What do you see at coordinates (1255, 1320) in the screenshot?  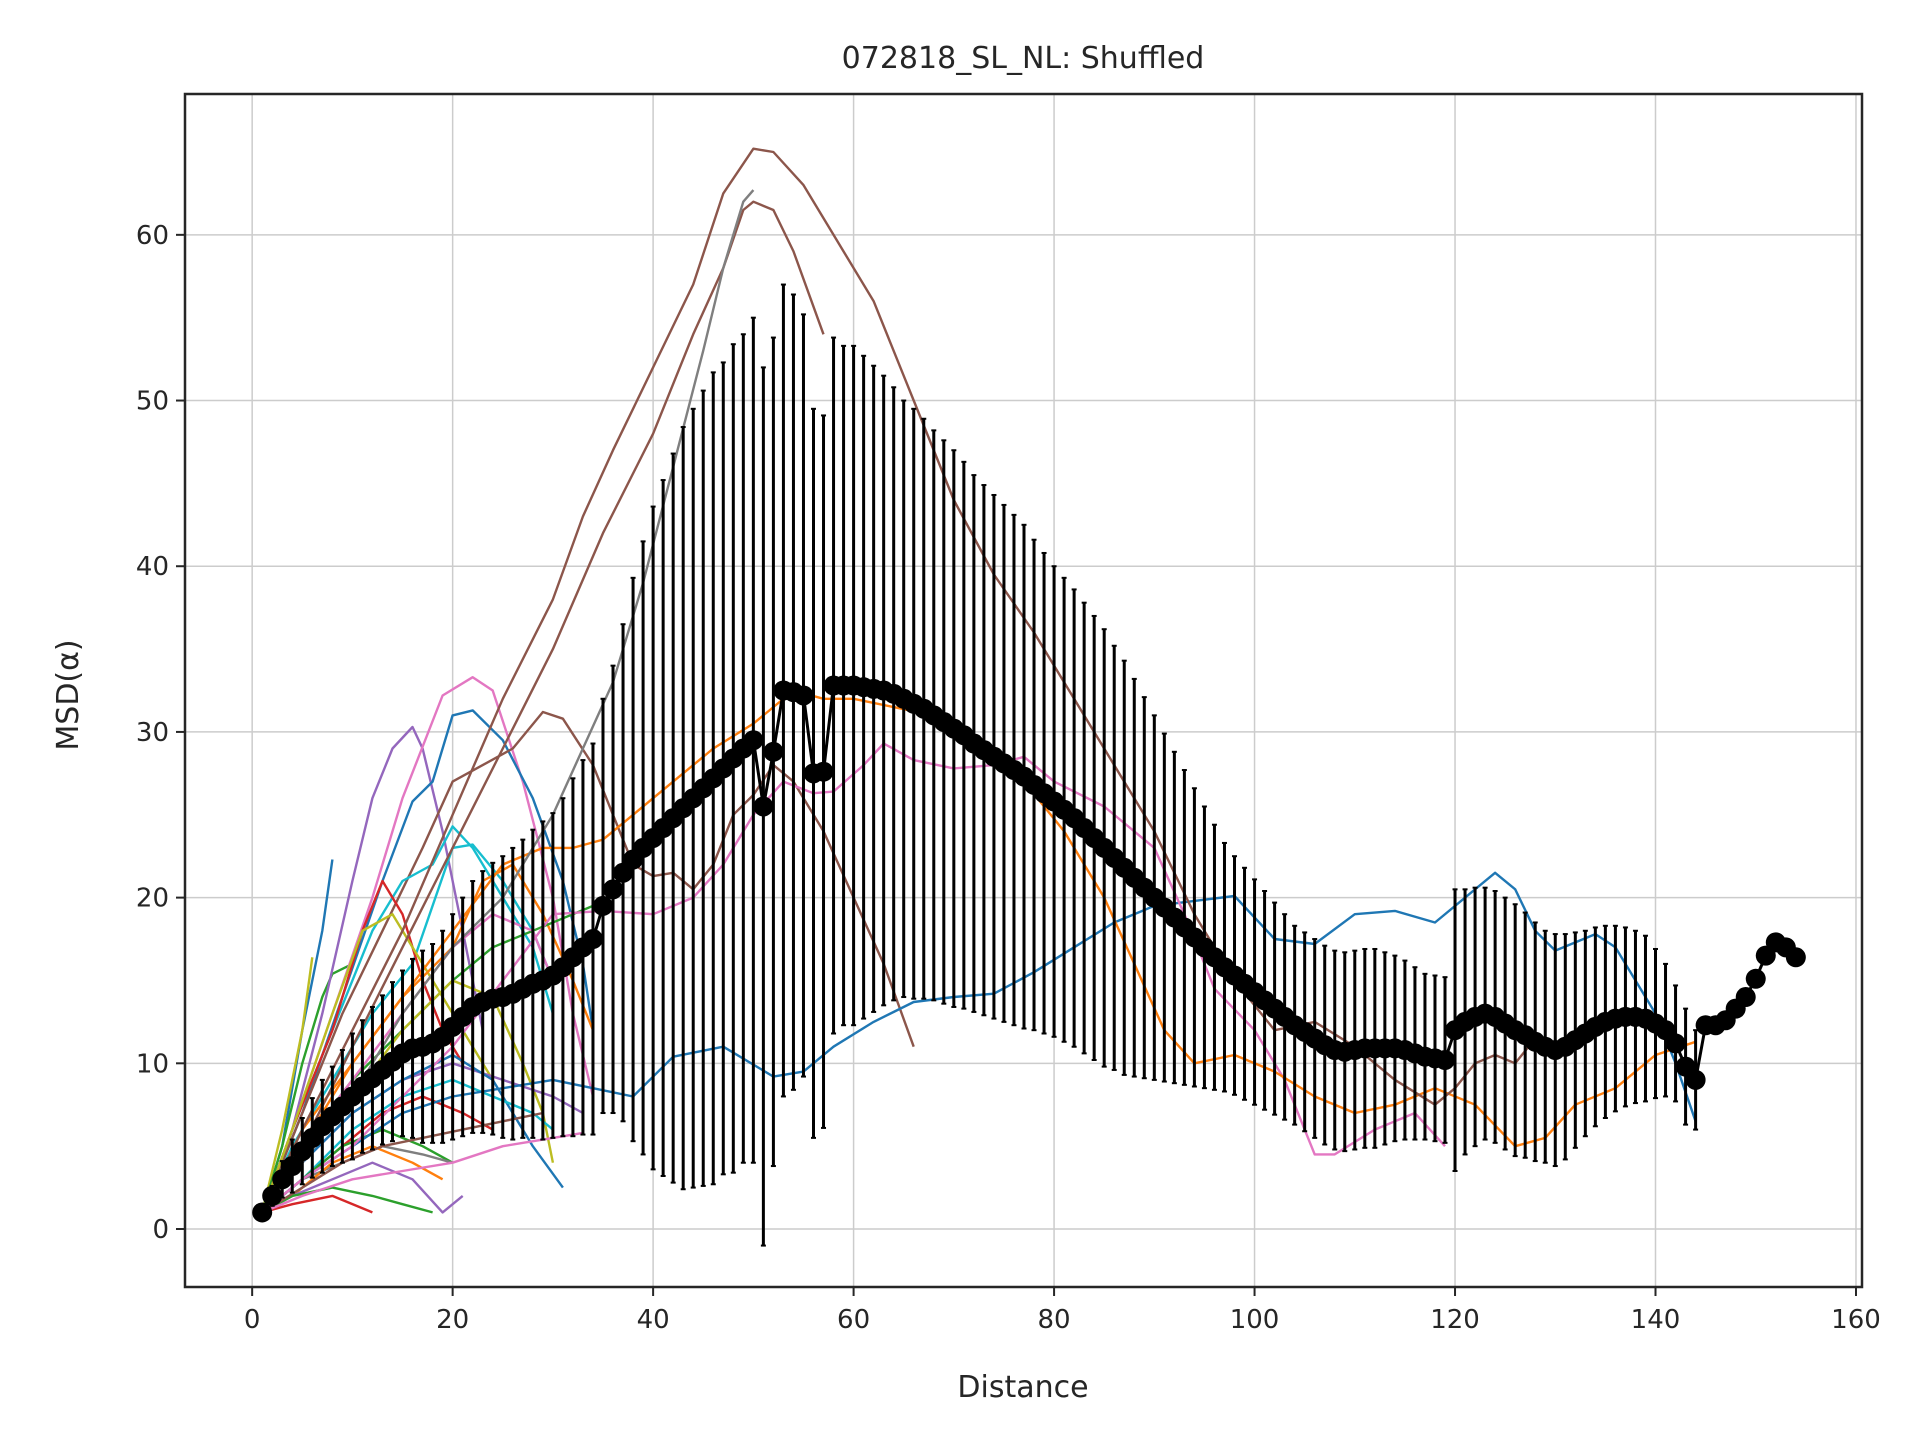 I see `x-tick-label: 100` at bounding box center [1255, 1320].